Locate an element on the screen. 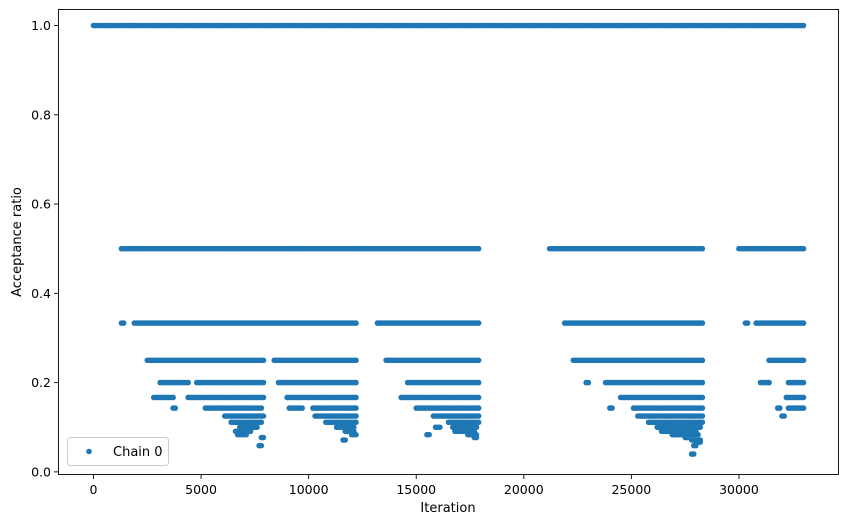 This screenshot has height=525, width=846. legend-entry-chain-0: Chain 0 is located at coordinates (138, 452).